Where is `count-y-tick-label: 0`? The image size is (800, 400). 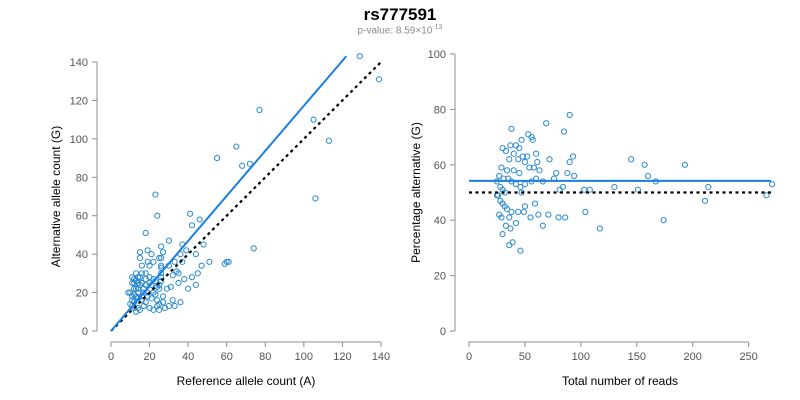
count-y-tick-label: 0 is located at coordinates (85, 332).